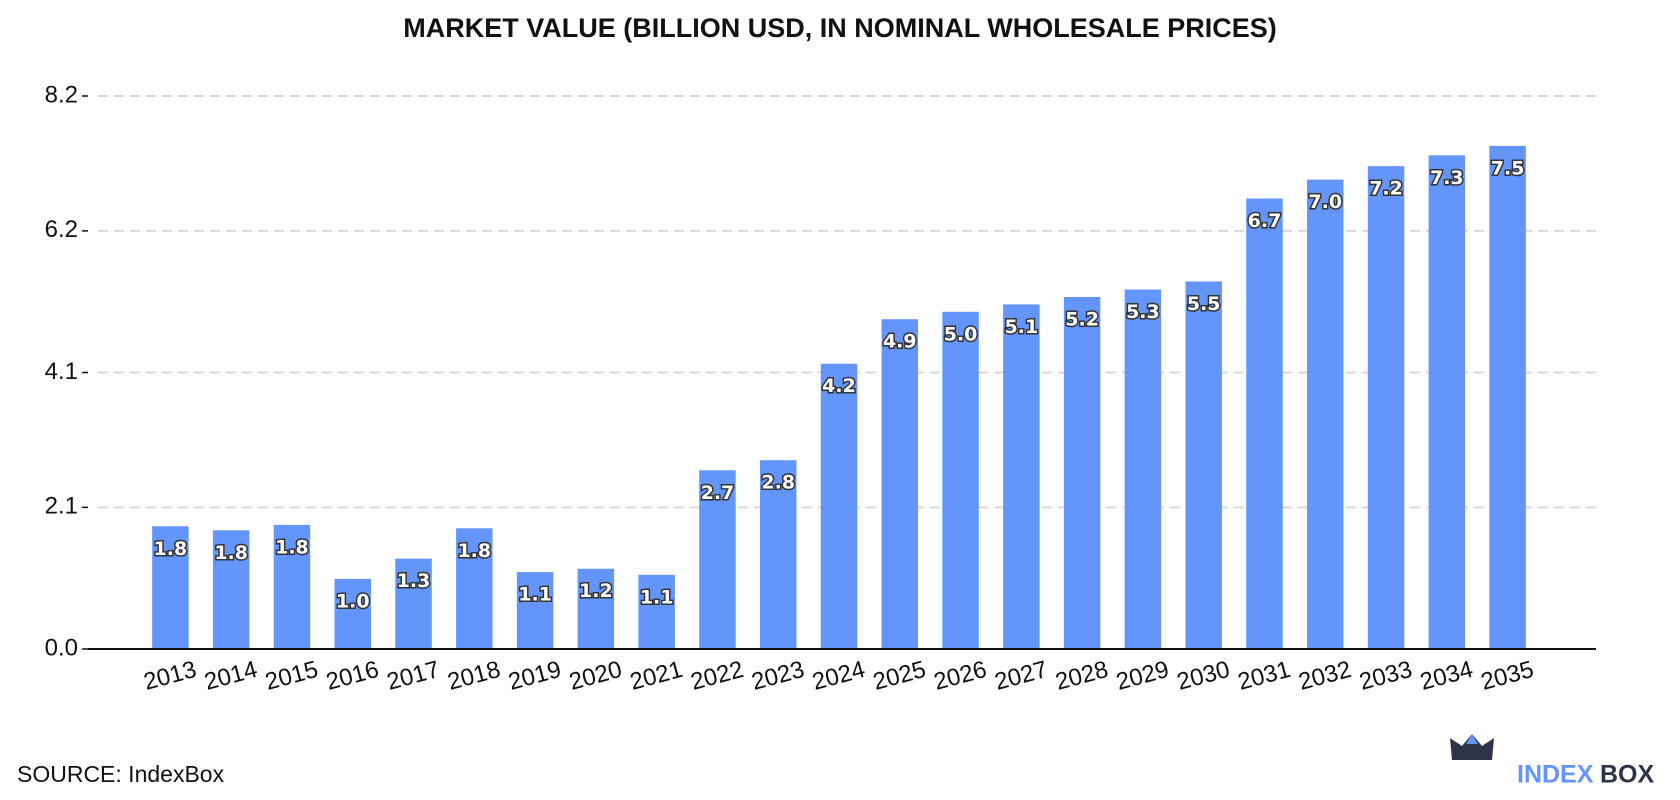 The width and height of the screenshot is (1680, 800). Describe the element at coordinates (170, 676) in the screenshot. I see `x-tick-label: 2013` at that location.